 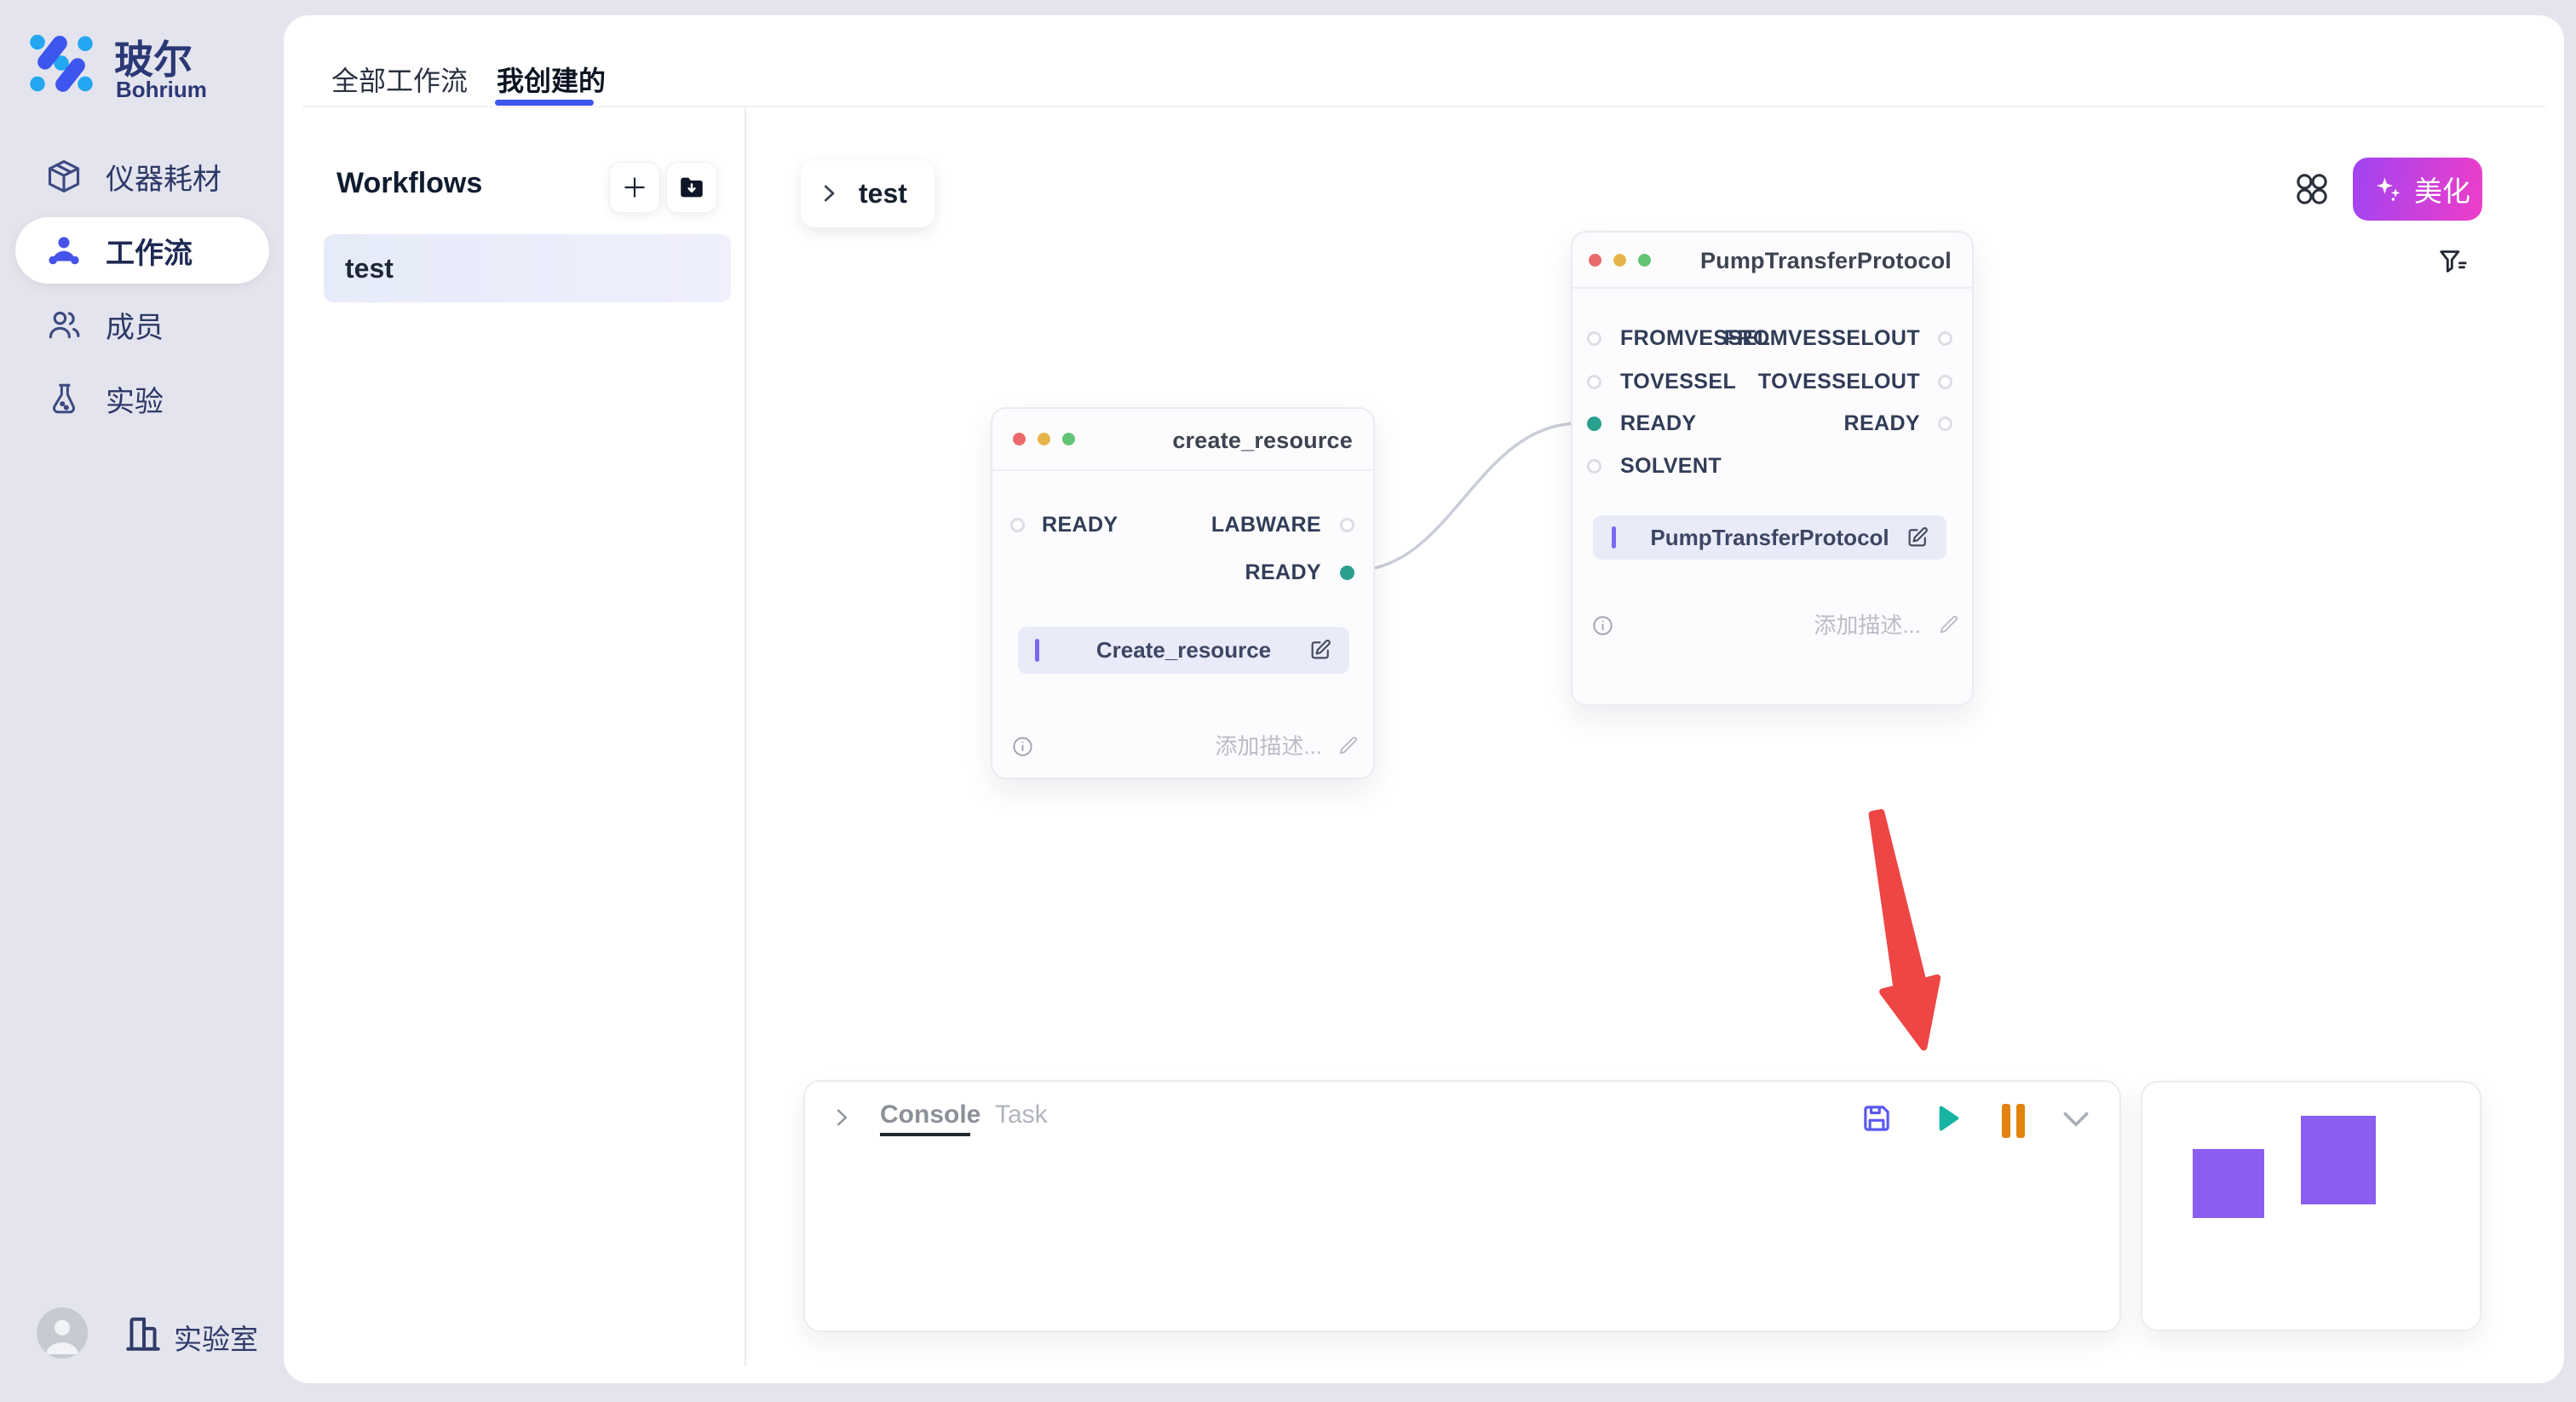 I want to click on beautify-button: 美化, so click(x=2418, y=189).